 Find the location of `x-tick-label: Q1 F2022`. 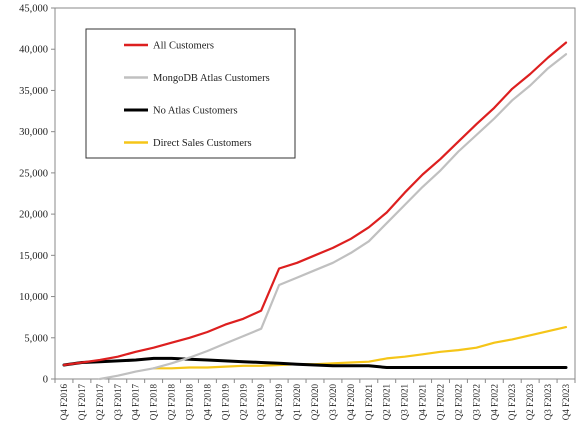

x-tick-label: Q1 F2022 is located at coordinates (441, 402).